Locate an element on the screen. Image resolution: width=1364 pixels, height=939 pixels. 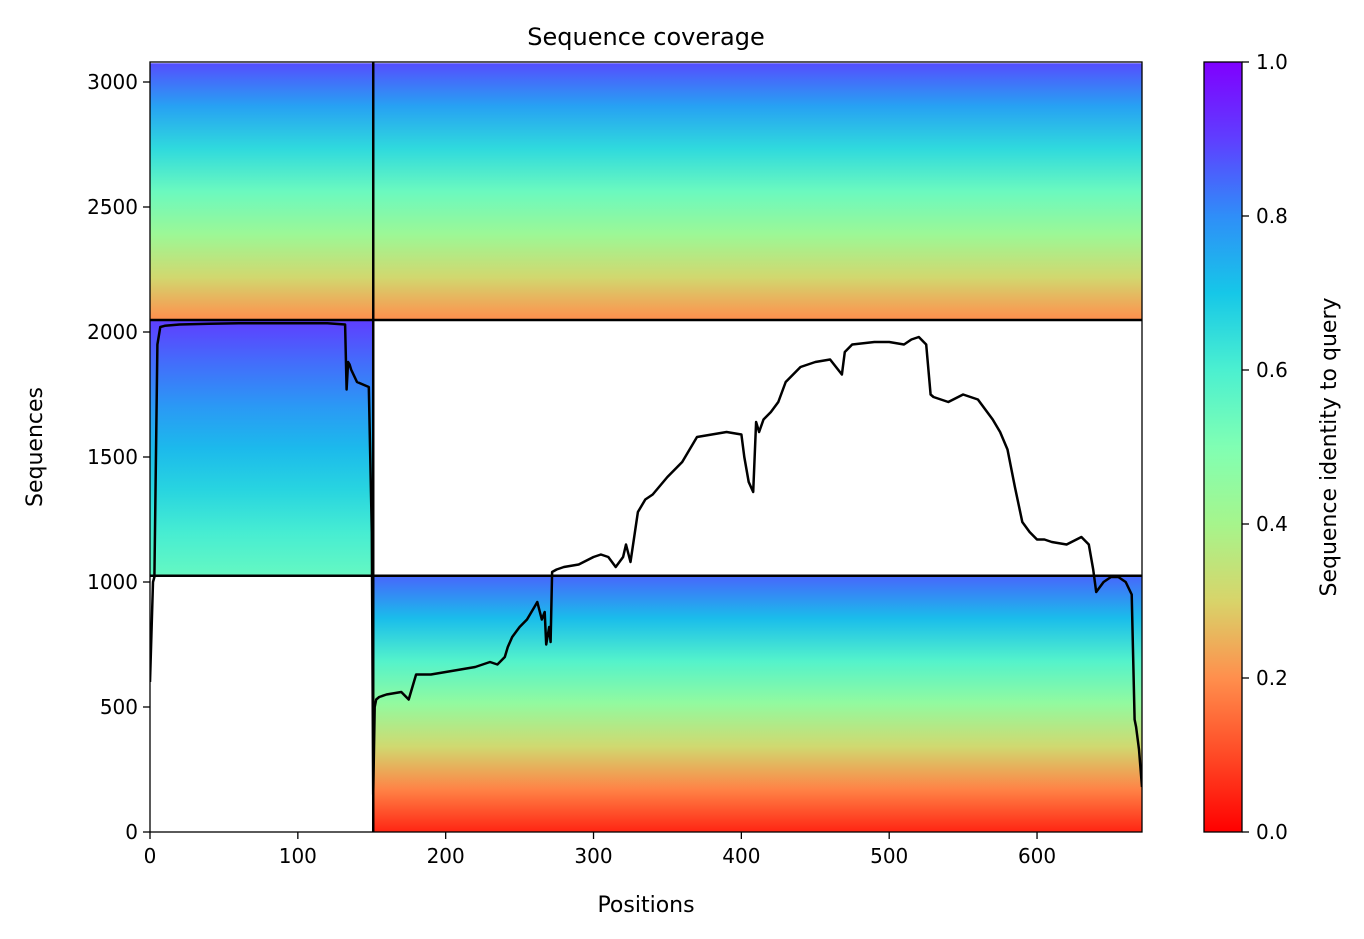
chart-title: Sequence coverage is located at coordinates (645, 37).